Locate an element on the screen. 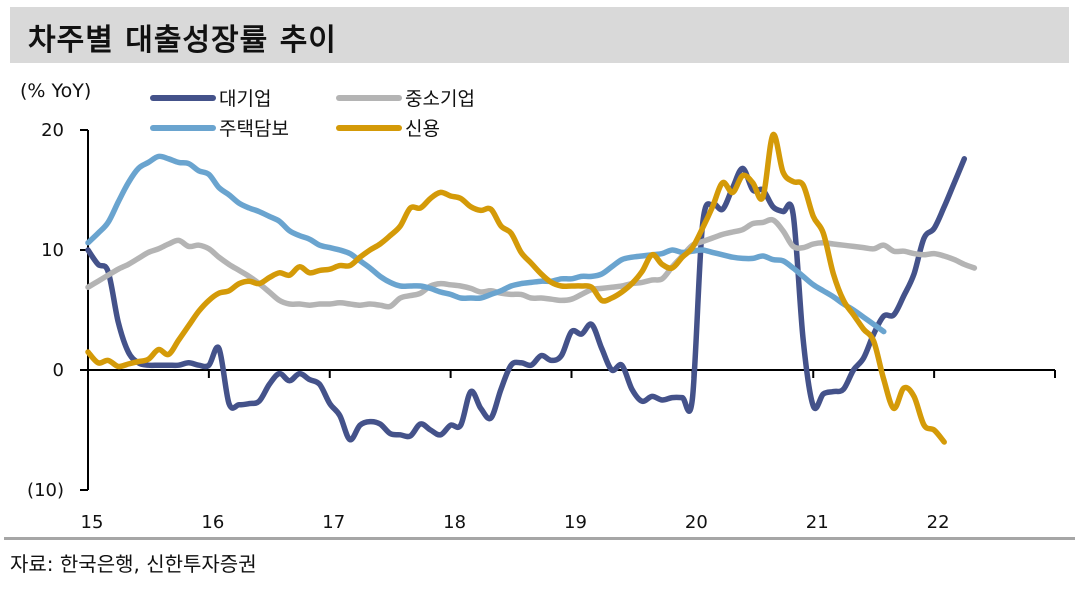 This screenshot has width=1079, height=600. source-note: 자료: 한국은행, 신한투자증권 is located at coordinates (133, 564).